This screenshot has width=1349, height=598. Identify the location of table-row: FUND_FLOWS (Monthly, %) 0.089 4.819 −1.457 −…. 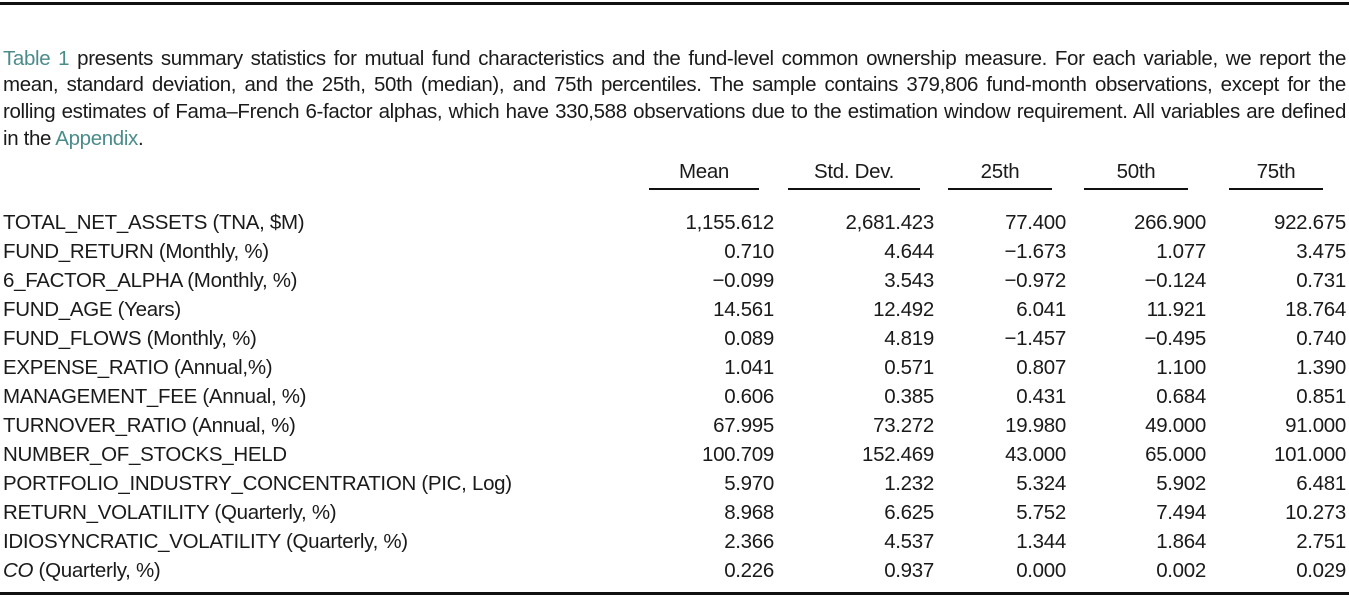
(674, 338).